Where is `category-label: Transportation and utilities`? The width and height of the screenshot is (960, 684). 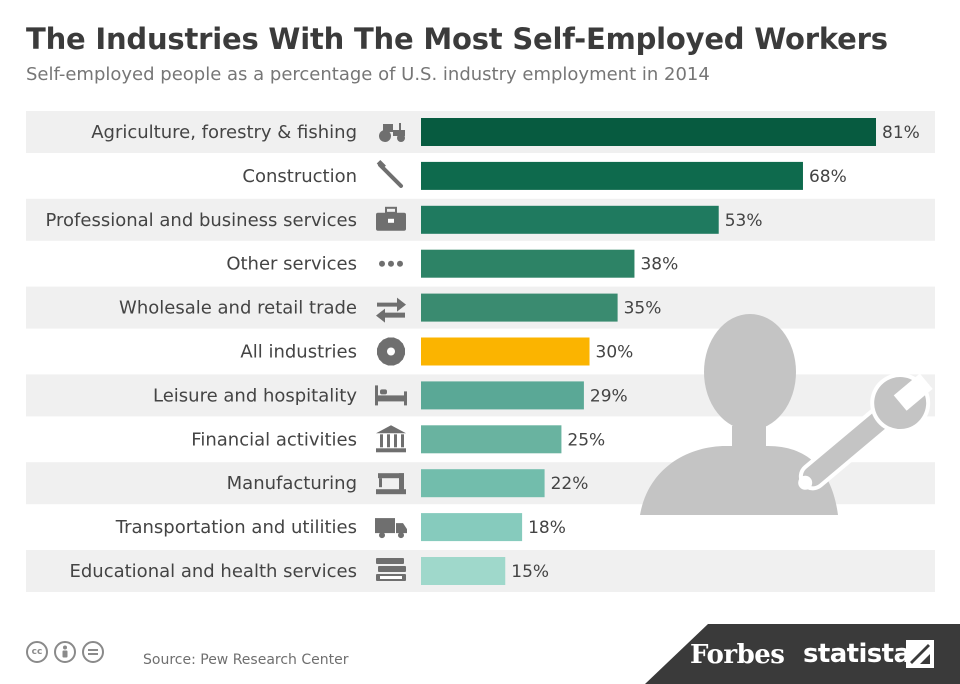 category-label: Transportation and utilities is located at coordinates (236, 527).